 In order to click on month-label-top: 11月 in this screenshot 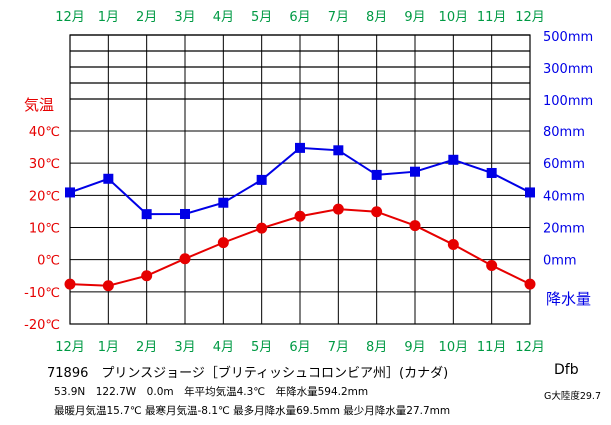, I will do `click(492, 17)`.